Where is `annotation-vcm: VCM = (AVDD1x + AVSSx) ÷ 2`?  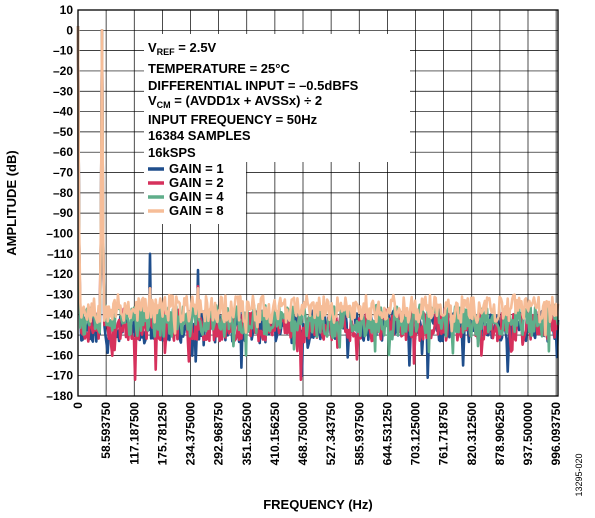
annotation-vcm: VCM = (AVDD1x + AVSSx) ÷ 2 is located at coordinates (235, 101).